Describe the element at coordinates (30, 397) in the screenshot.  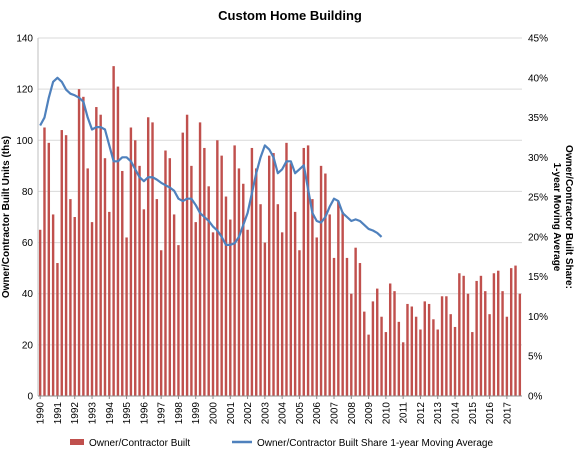
I see `y-tick-label-left: 0` at that location.